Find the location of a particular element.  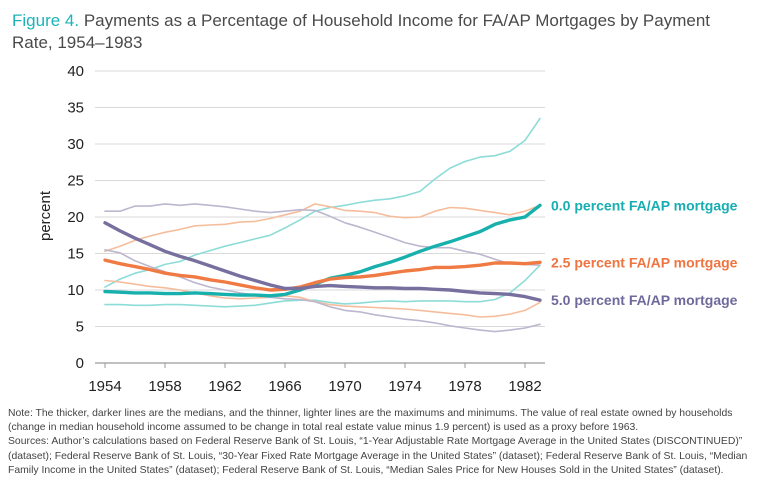

x-tick-label: 1962 is located at coordinates (224, 386).